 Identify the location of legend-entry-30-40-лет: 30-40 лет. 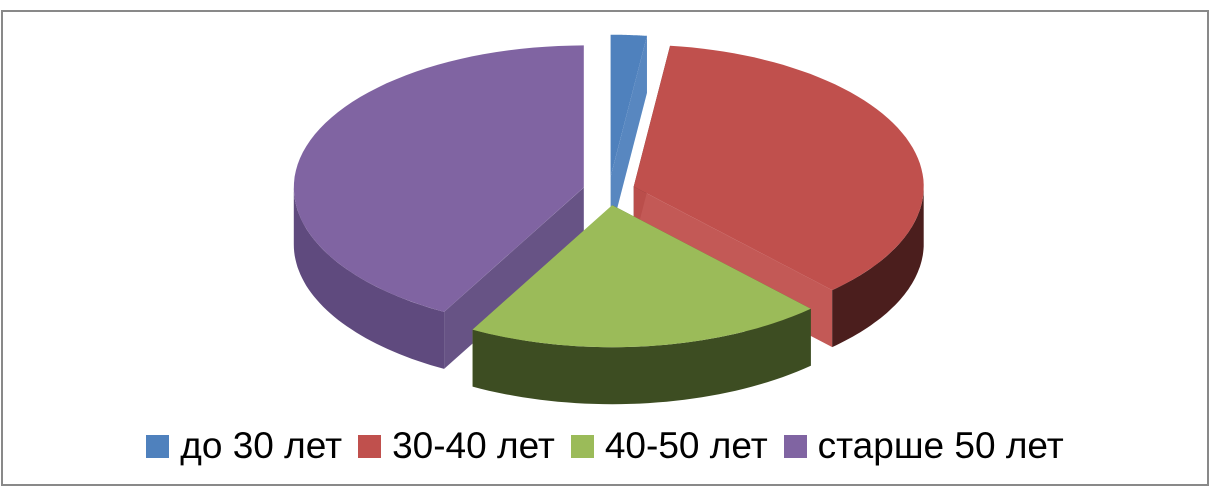
(456, 446).